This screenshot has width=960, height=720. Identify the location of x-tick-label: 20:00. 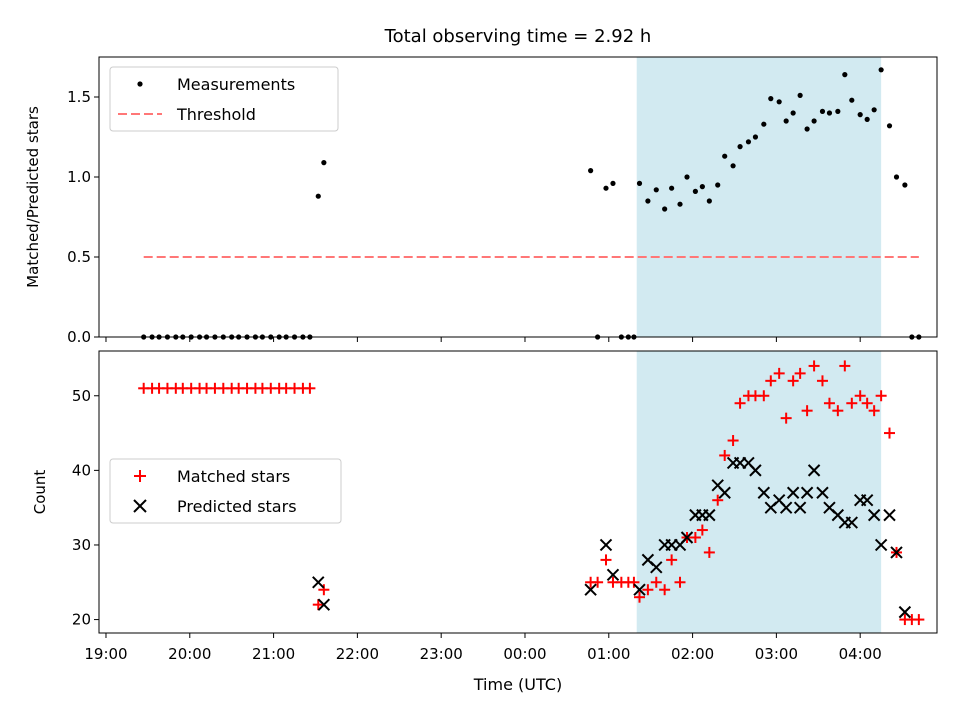
(189, 654).